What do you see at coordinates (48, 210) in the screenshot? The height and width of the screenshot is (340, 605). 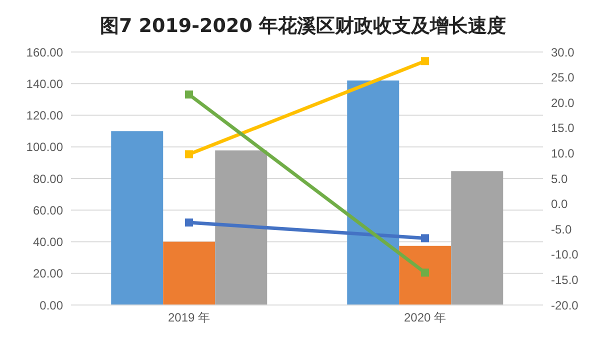 I see `y-tick-label: 60.00` at bounding box center [48, 210].